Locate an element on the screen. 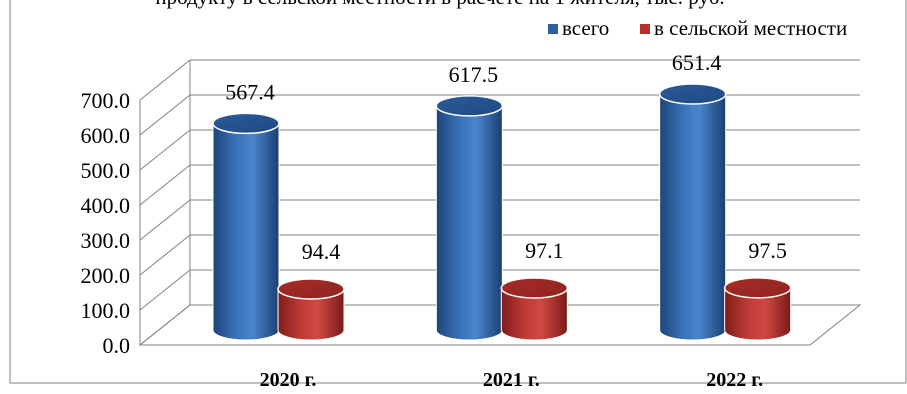 The height and width of the screenshot is (394, 907). legend-label: в сельской местности is located at coordinates (750, 28).